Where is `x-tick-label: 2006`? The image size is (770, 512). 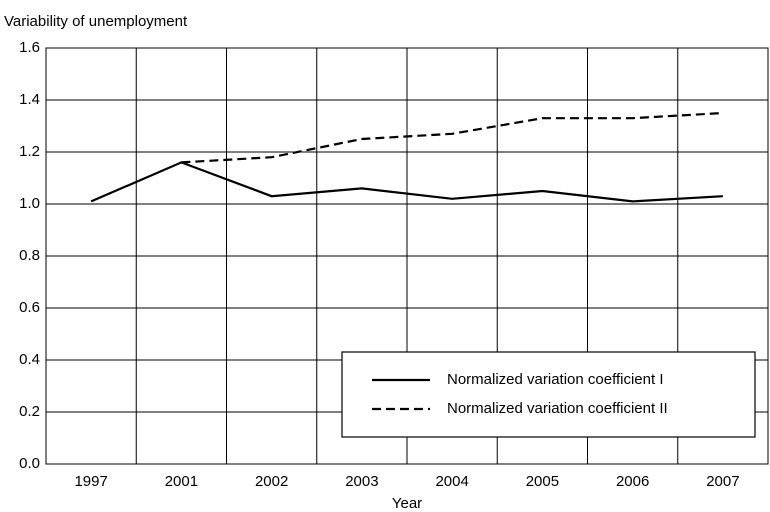
x-tick-label: 2006 is located at coordinates (632, 481).